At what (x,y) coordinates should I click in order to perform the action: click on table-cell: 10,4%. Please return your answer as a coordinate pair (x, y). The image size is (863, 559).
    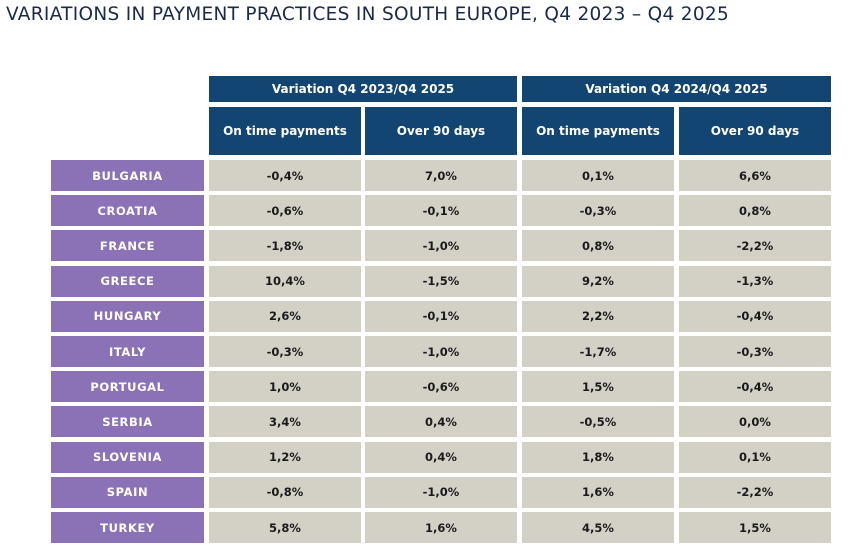
    Looking at the image, I should click on (285, 281).